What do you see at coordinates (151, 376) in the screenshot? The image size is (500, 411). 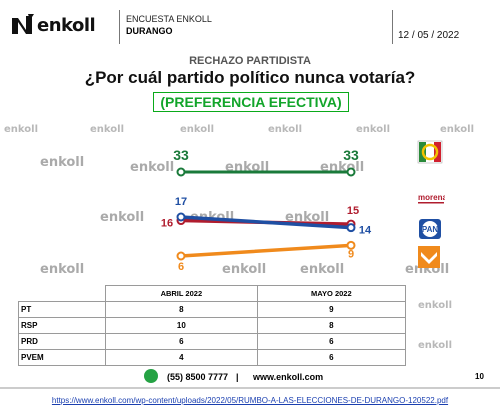 I see `whatsapp-icon` at bounding box center [151, 376].